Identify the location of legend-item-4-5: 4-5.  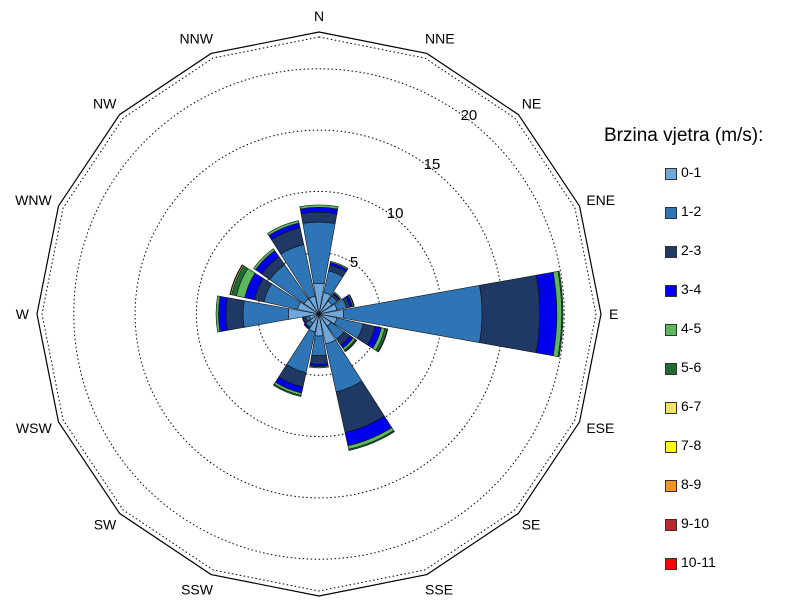
(697, 339).